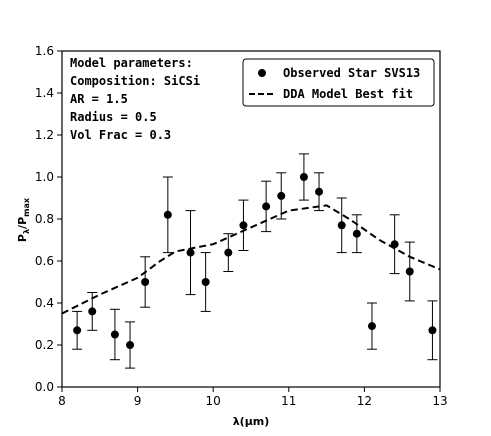  I want to click on x-tick-label: 13, so click(439, 401).